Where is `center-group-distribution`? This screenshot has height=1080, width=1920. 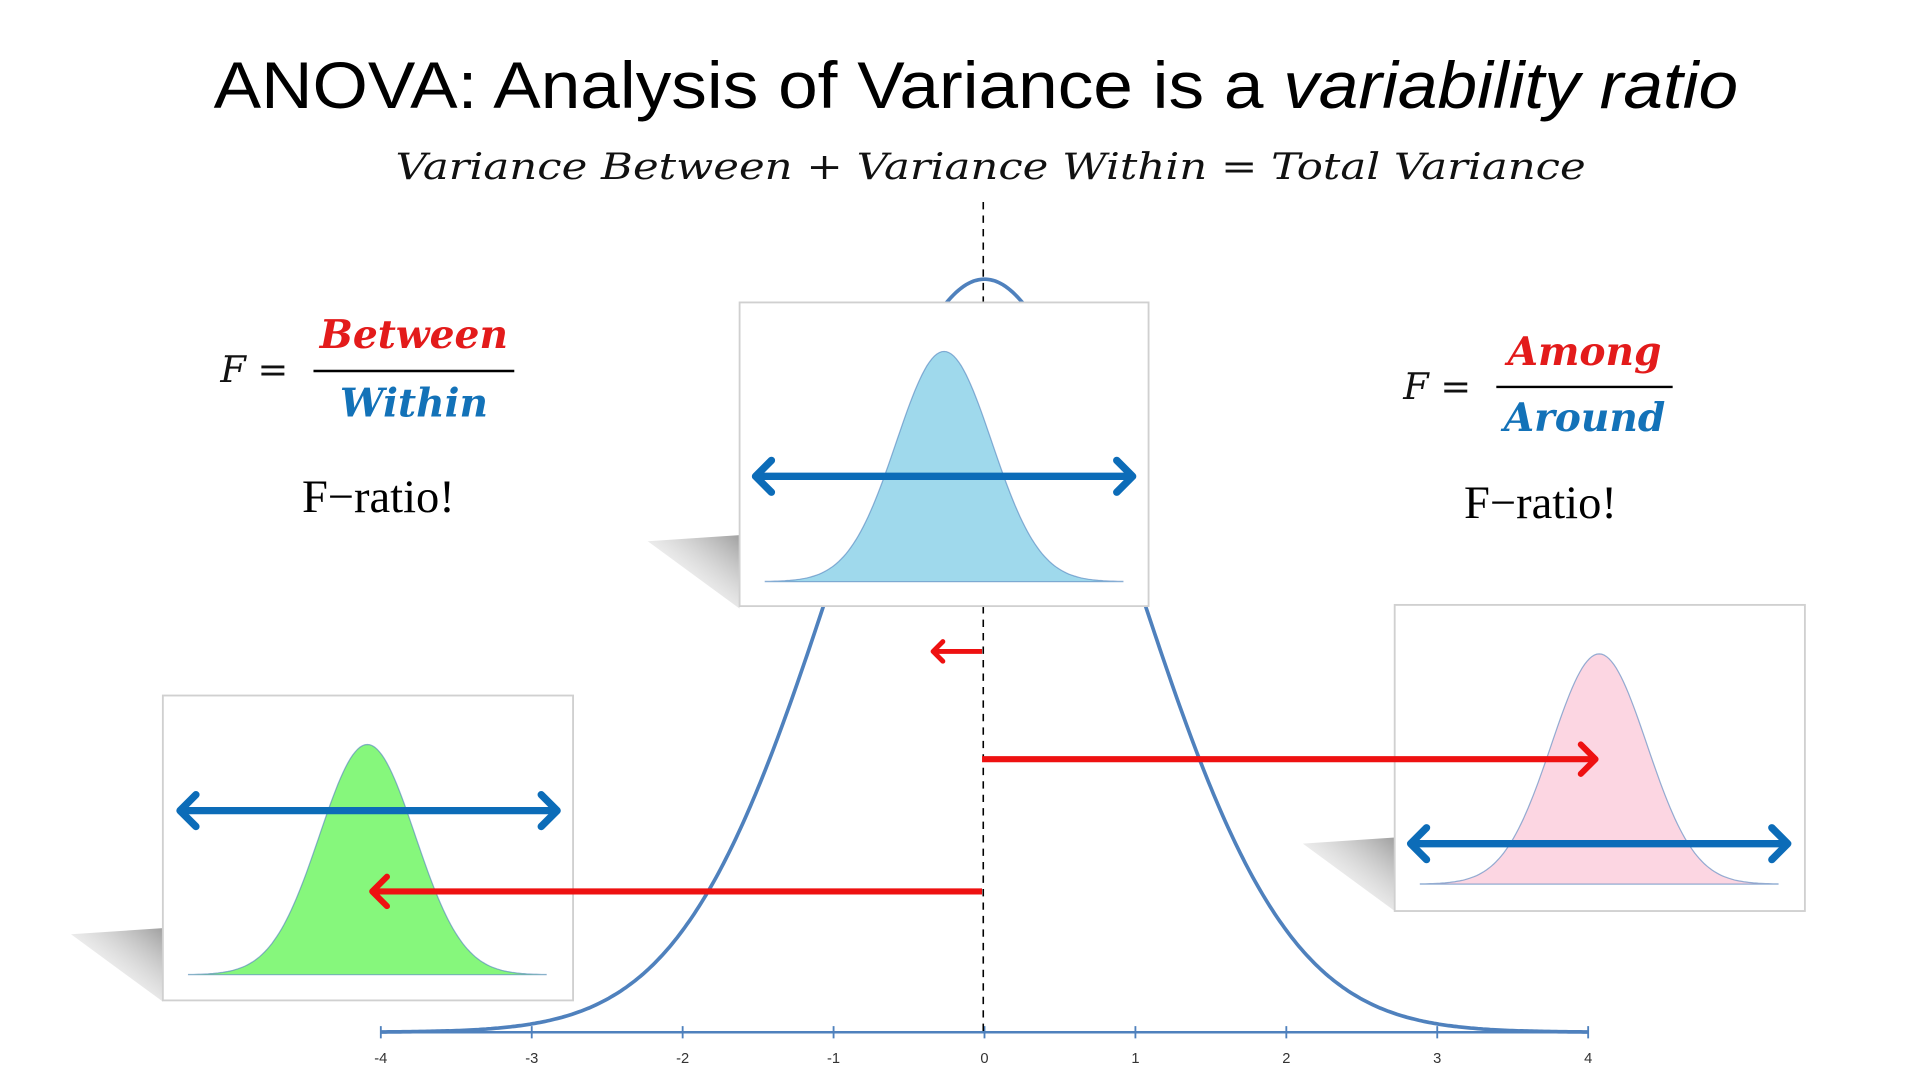
center-group-distribution is located at coordinates (944, 466).